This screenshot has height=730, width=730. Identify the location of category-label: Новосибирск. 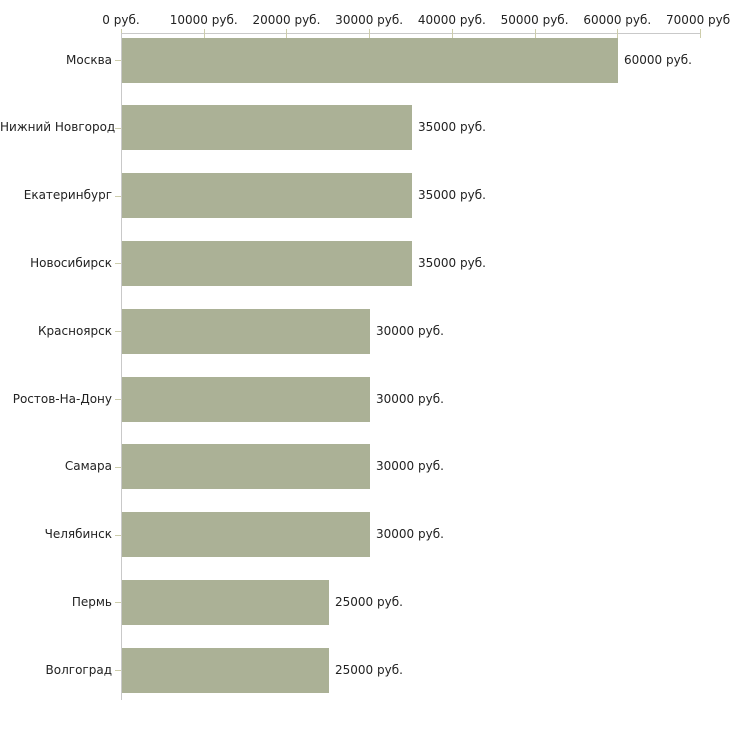
(71, 262).